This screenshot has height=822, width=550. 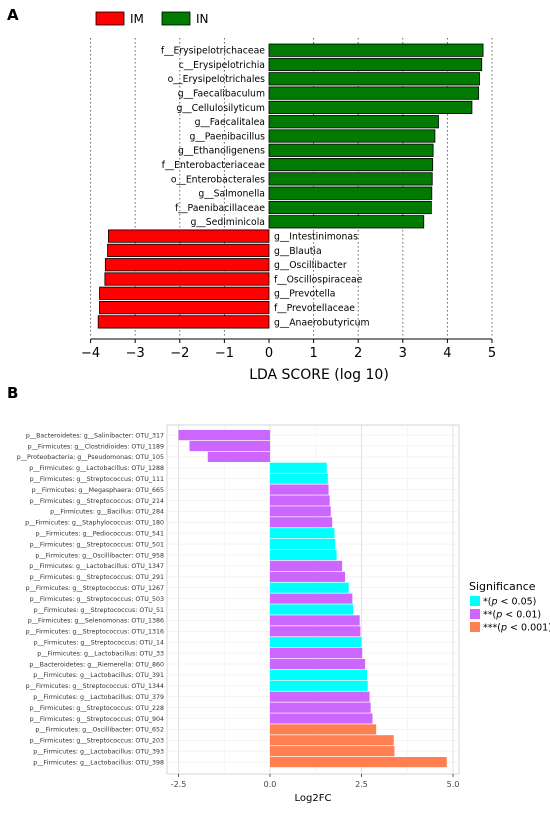 I want to click on bar-label: p__Firmicutes: g__Streptococcus: OTU_291, so click(x=97, y=577).